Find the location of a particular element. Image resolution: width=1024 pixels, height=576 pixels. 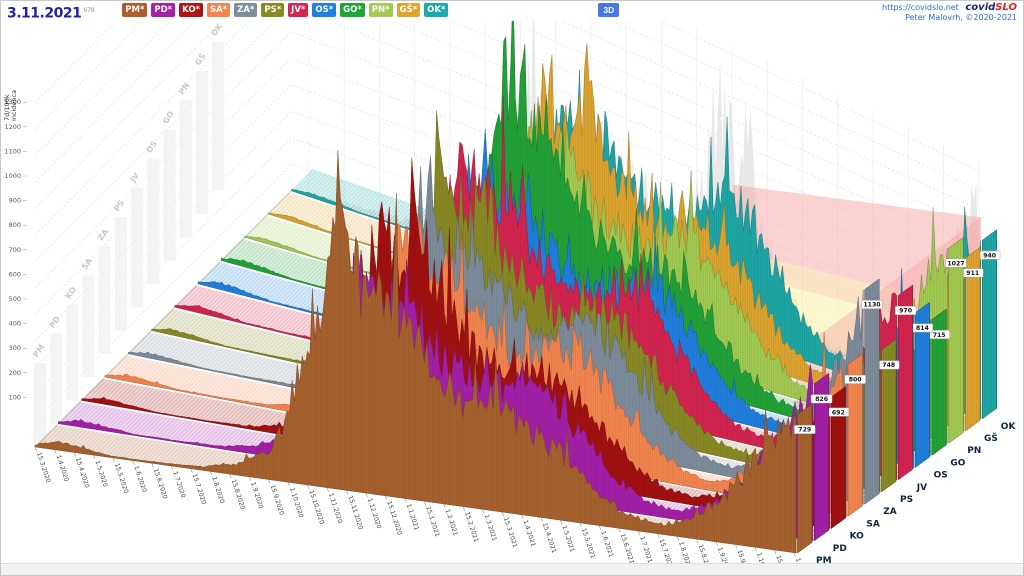

x-tick-label: 1.6.2021 is located at coordinates (606, 544).